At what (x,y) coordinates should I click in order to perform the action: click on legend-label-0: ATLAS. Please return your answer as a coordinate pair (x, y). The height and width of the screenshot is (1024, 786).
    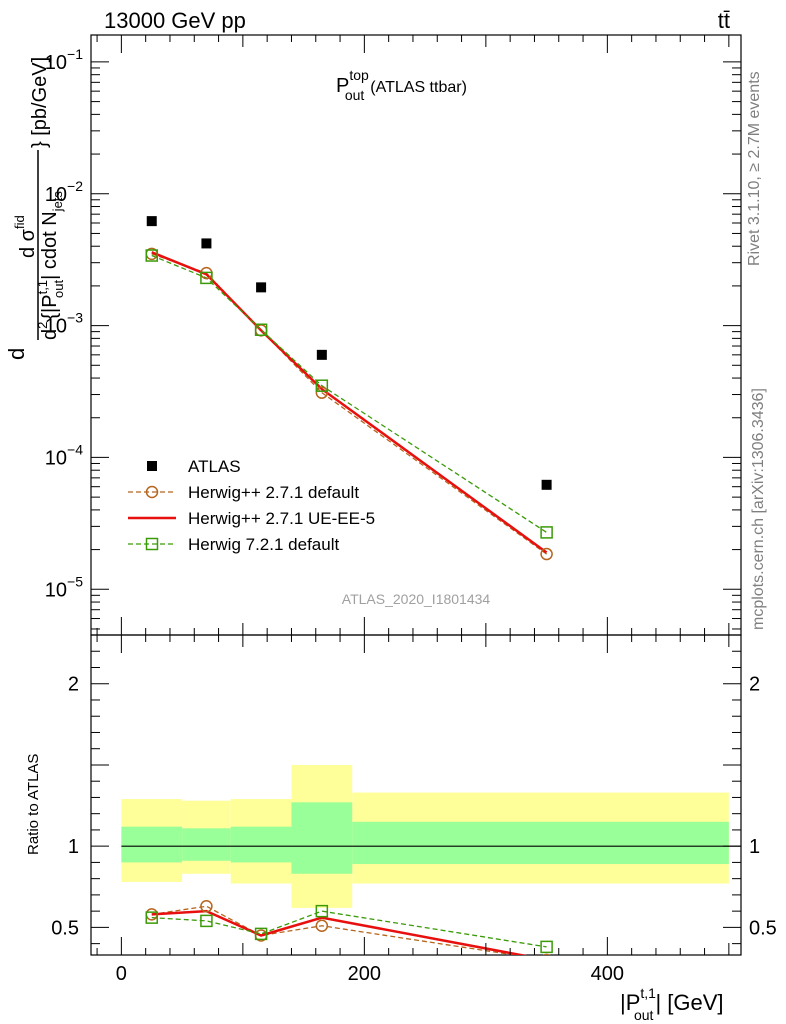
    Looking at the image, I should click on (214, 466).